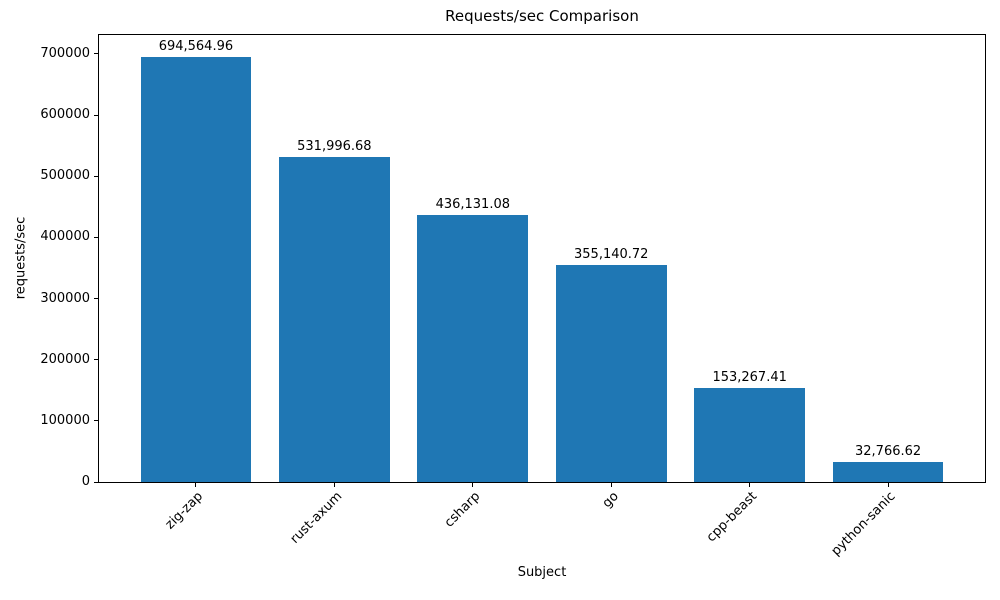 This screenshot has width=1000, height=600. I want to click on x-tick-label: csharp, so click(462, 510).